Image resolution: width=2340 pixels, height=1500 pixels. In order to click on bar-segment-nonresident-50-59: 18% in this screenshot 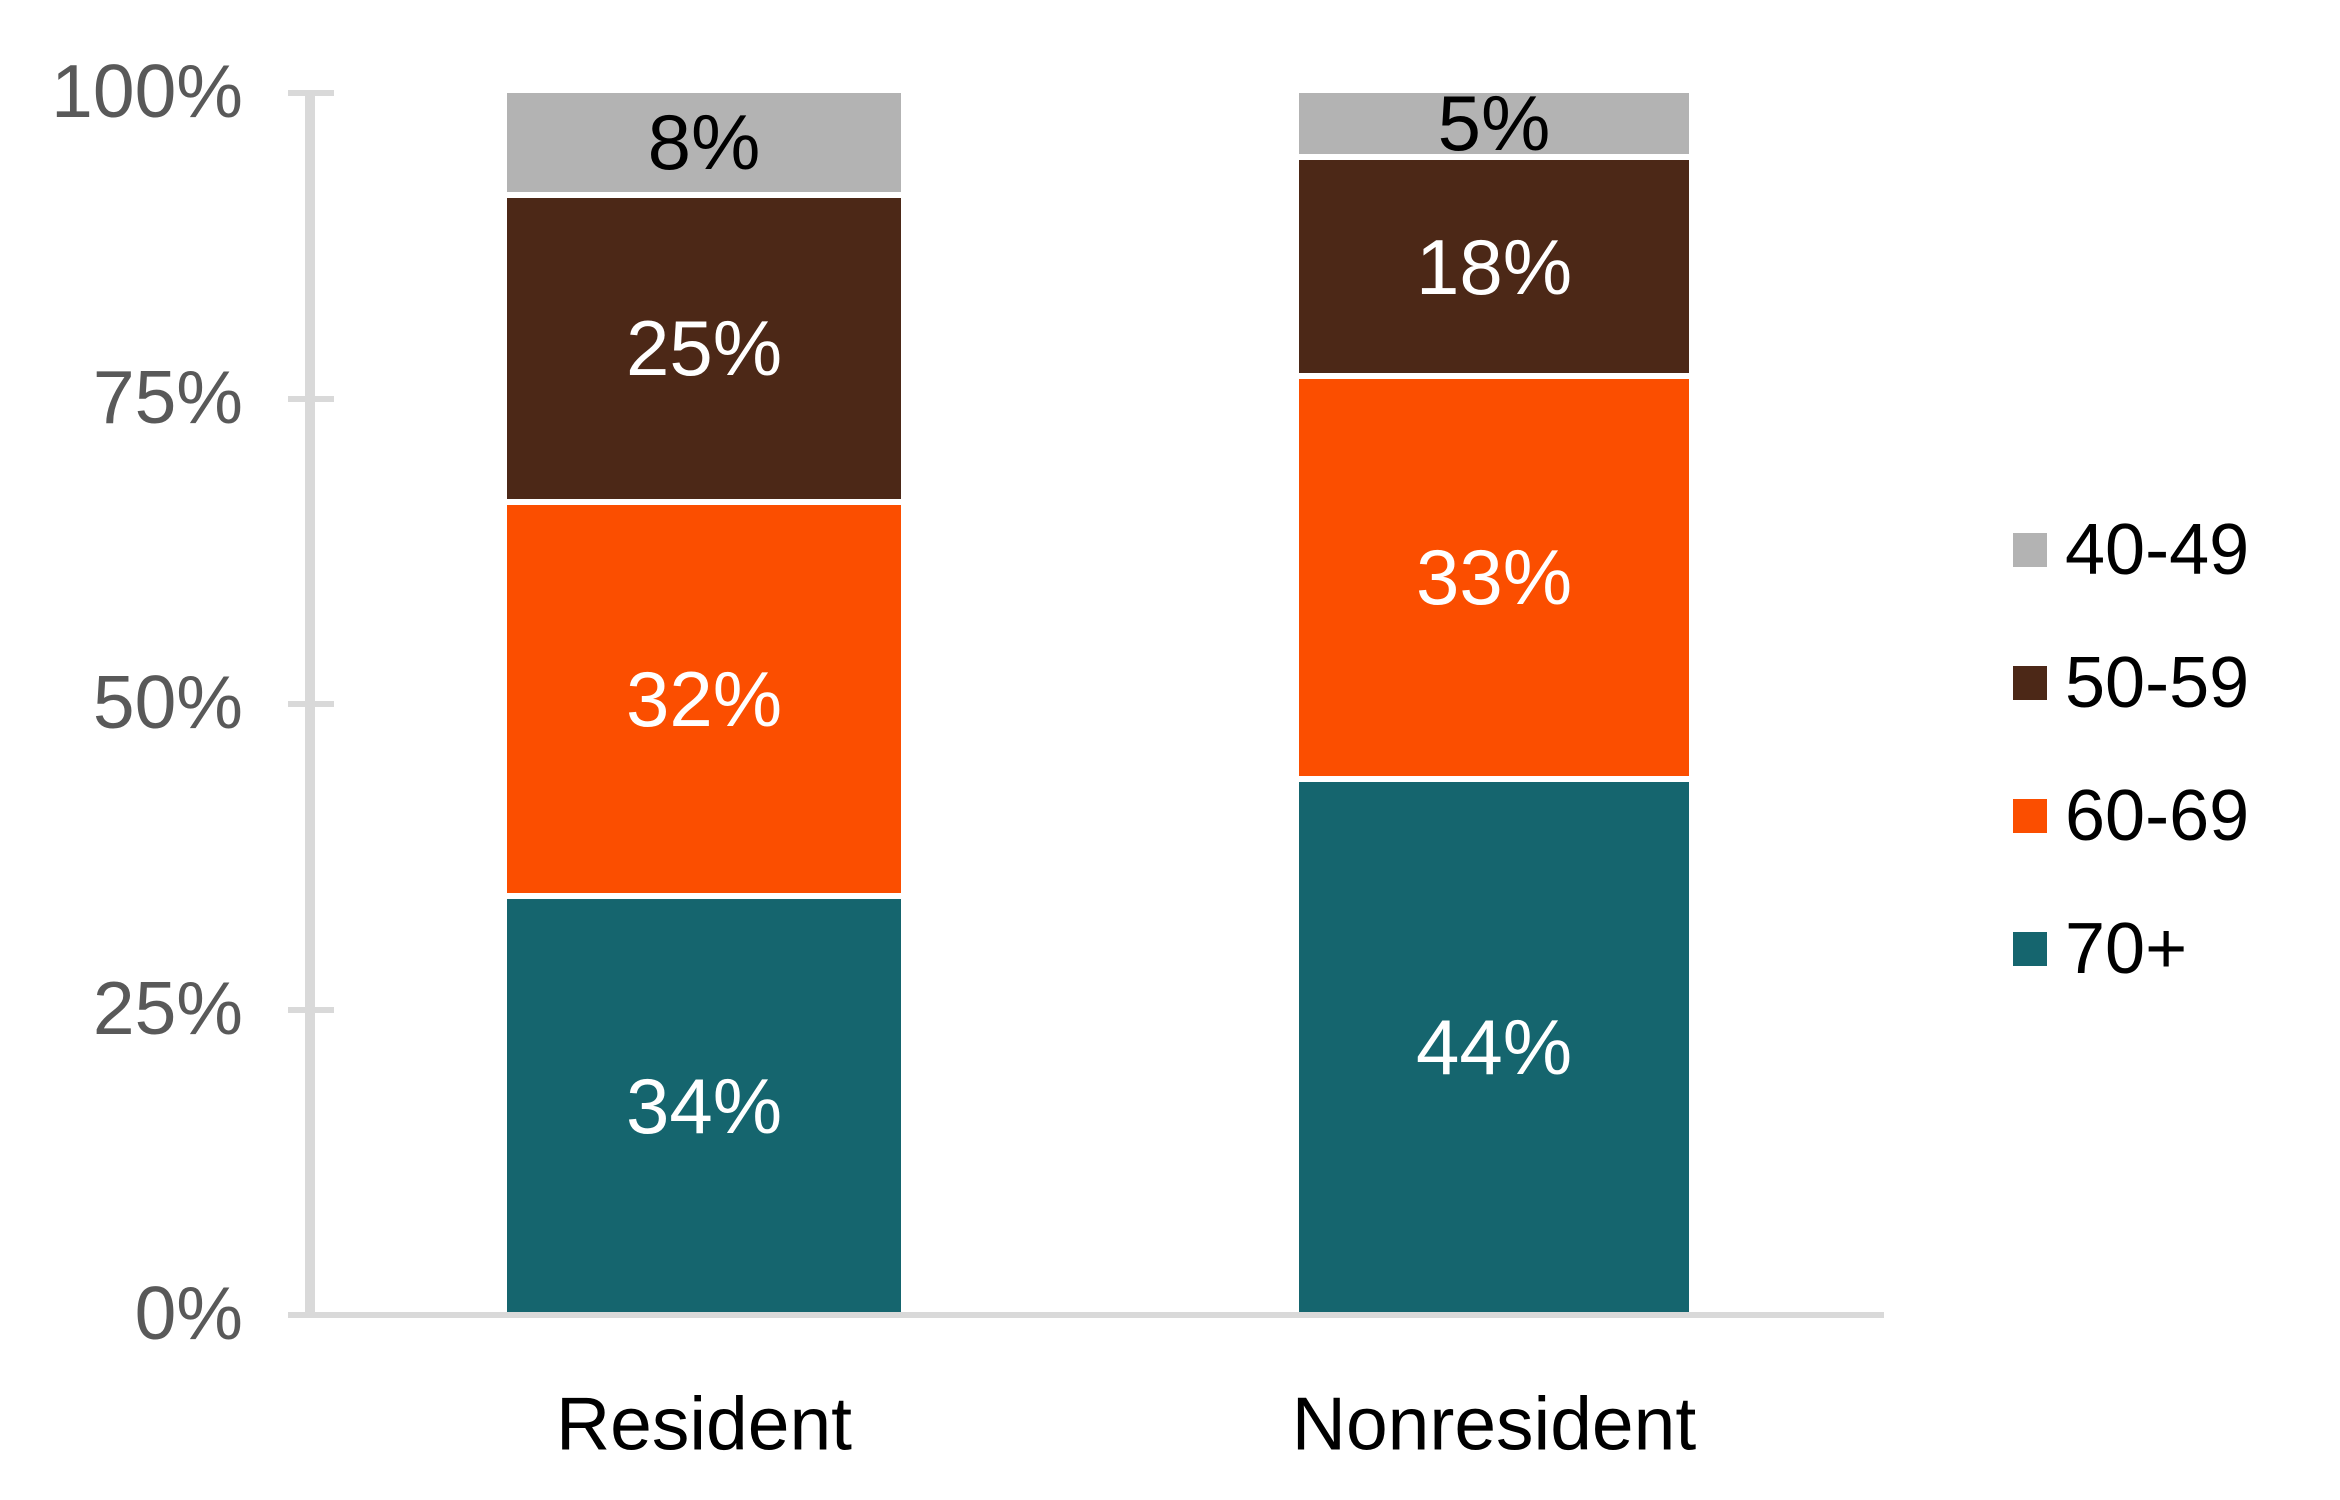, I will do `click(1494, 263)`.